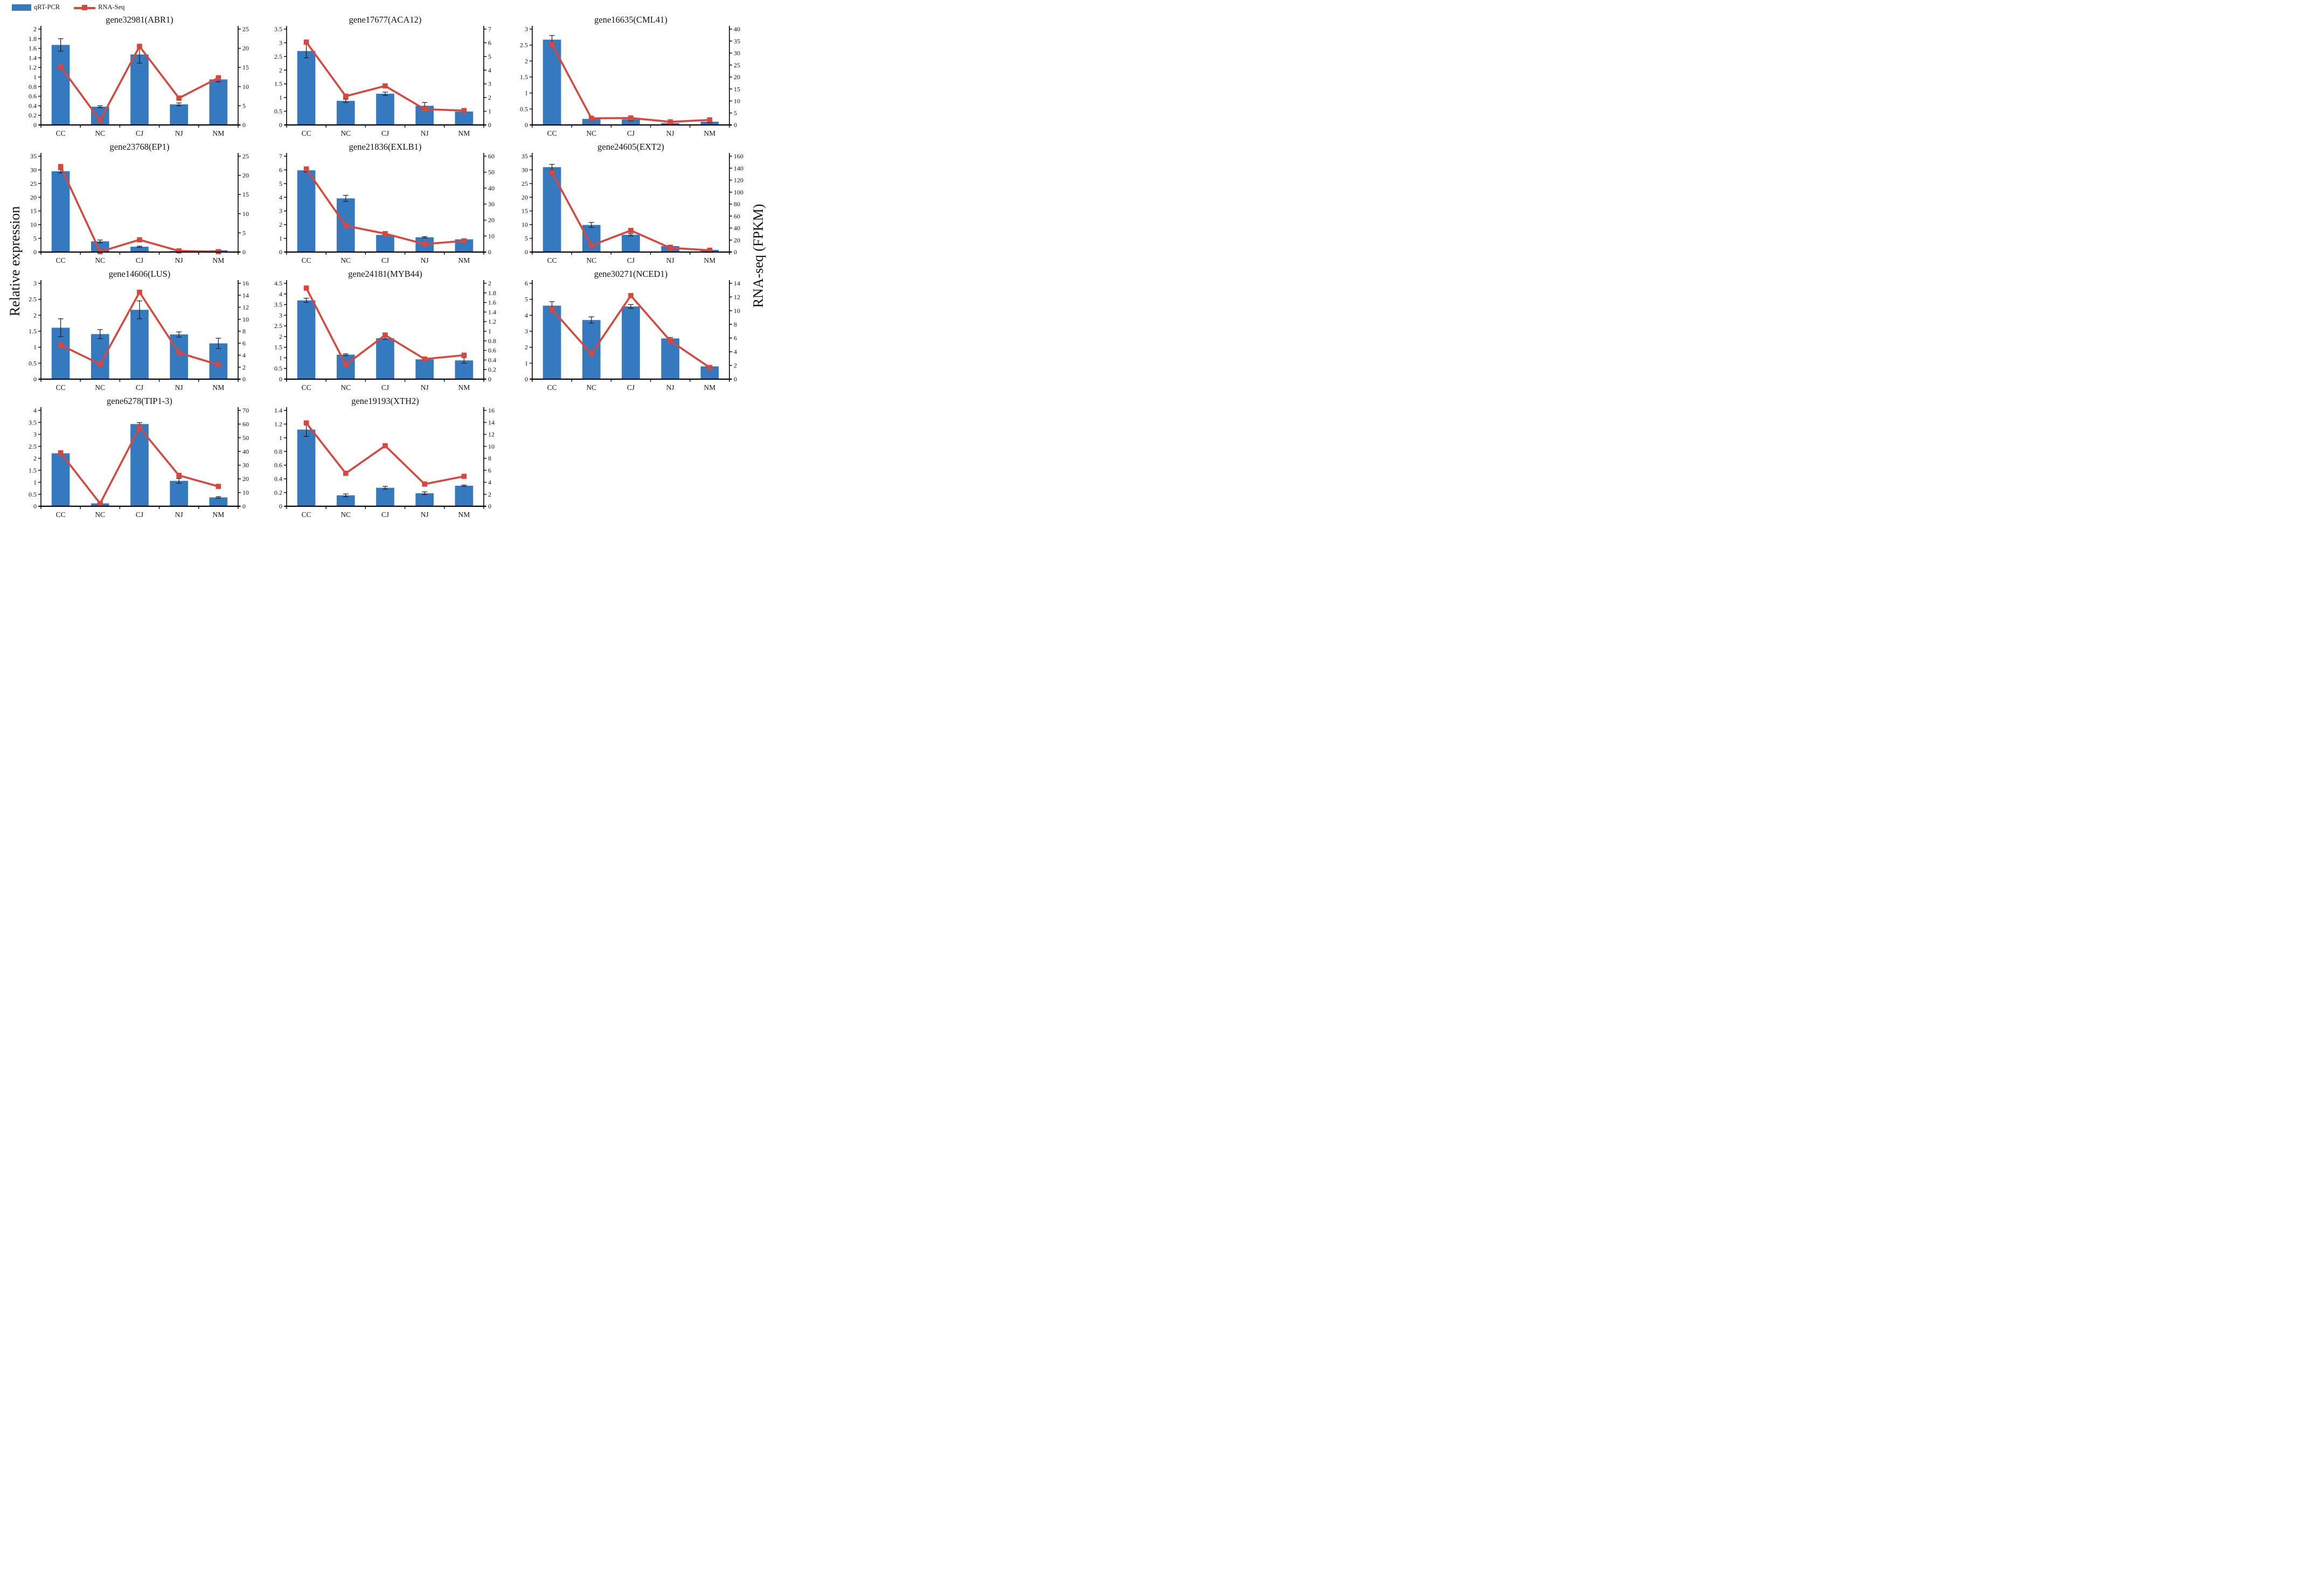 This screenshot has height=1578, width=2324. I want to click on right-axis-tick-label: 40, so click(245, 451).